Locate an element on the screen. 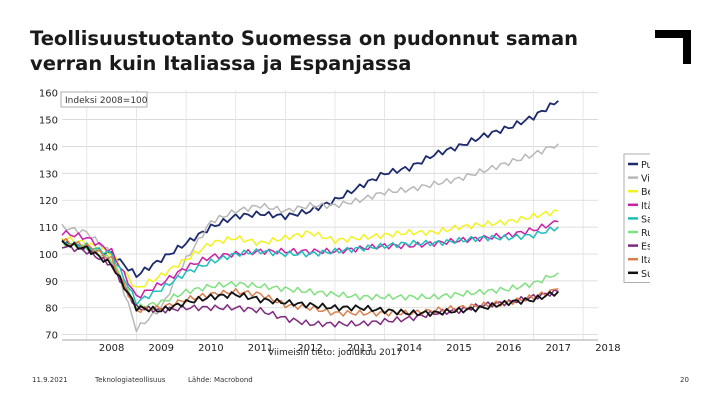 The image size is (720, 405). legend-label: Italia is located at coordinates (645, 260).